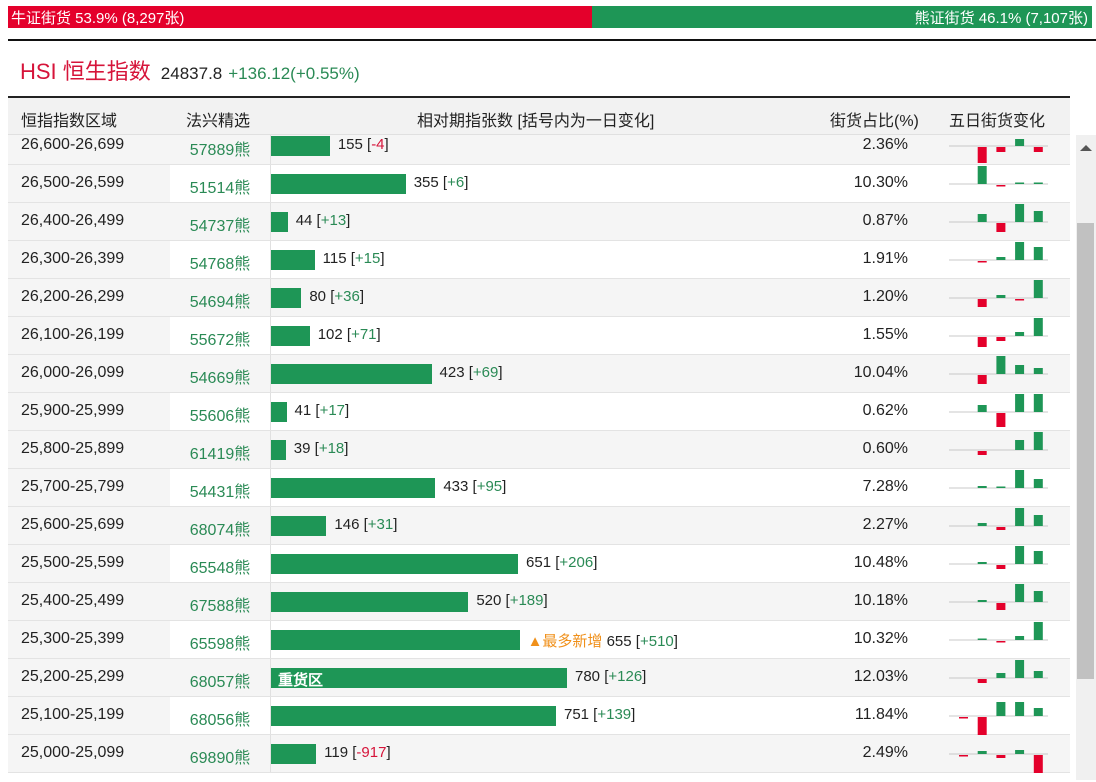 This screenshot has height=782, width=1096. Describe the element at coordinates (220, 150) in the screenshot. I see `warrant-code-link: 57889熊` at that location.